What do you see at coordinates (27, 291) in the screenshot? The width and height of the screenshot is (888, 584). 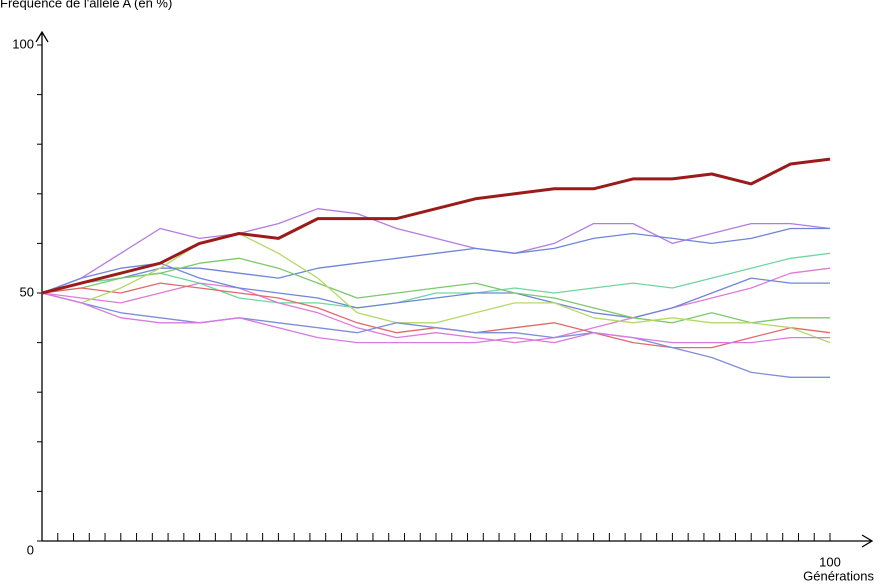 I see `y-tick-label: 50` at bounding box center [27, 291].